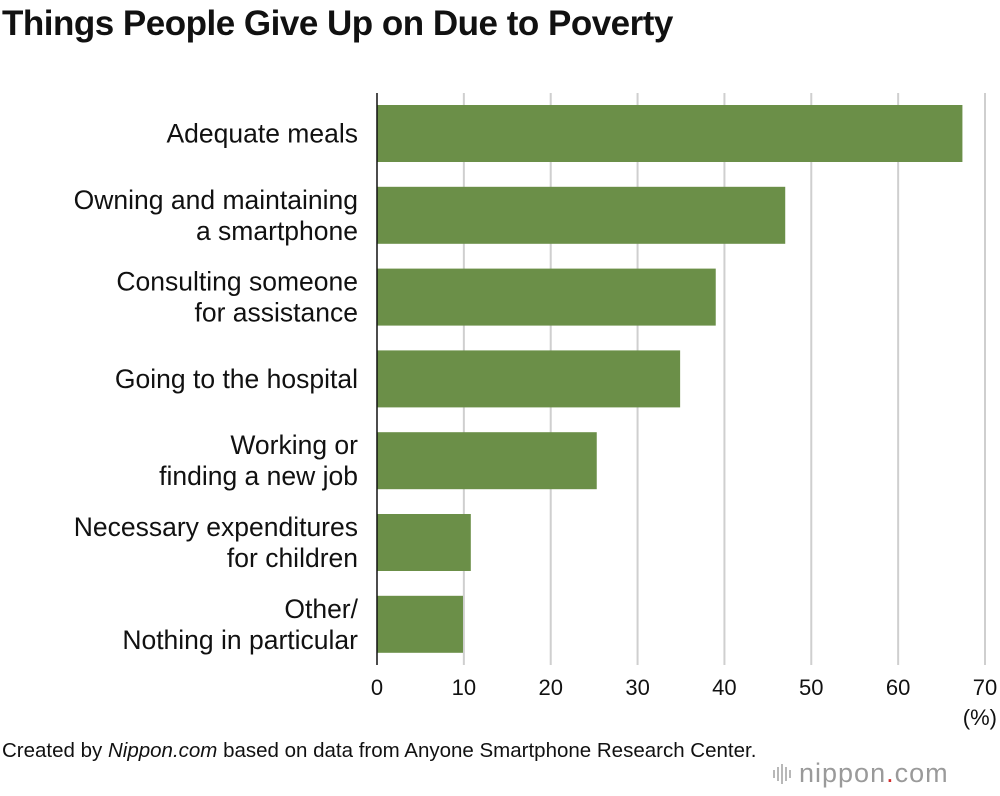  What do you see at coordinates (377, 687) in the screenshot?
I see `x-tick-label: 0` at bounding box center [377, 687].